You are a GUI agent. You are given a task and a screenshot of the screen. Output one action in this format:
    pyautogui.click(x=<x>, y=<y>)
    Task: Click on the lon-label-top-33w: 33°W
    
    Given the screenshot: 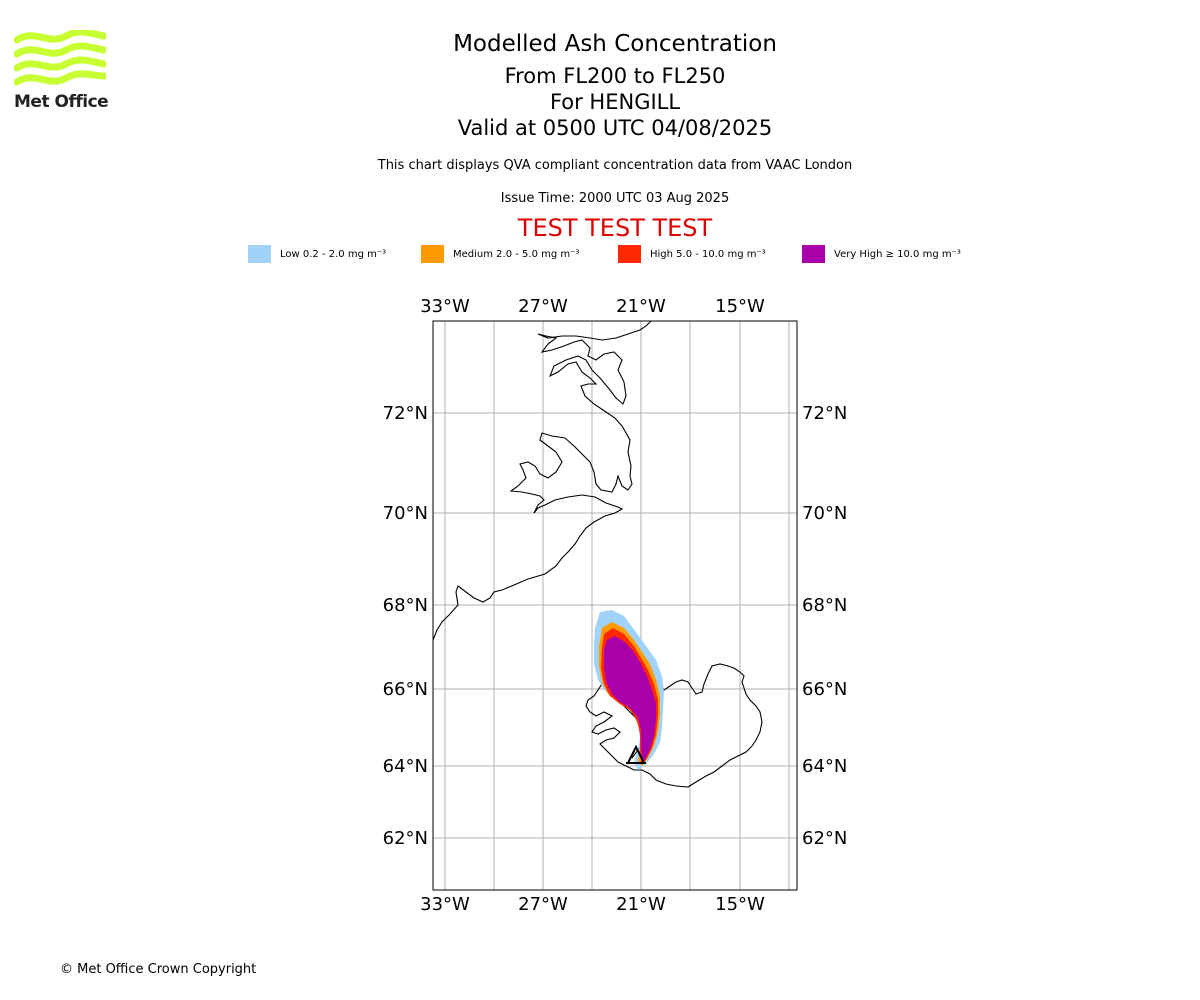 What is the action you would take?
    pyautogui.click(x=445, y=306)
    